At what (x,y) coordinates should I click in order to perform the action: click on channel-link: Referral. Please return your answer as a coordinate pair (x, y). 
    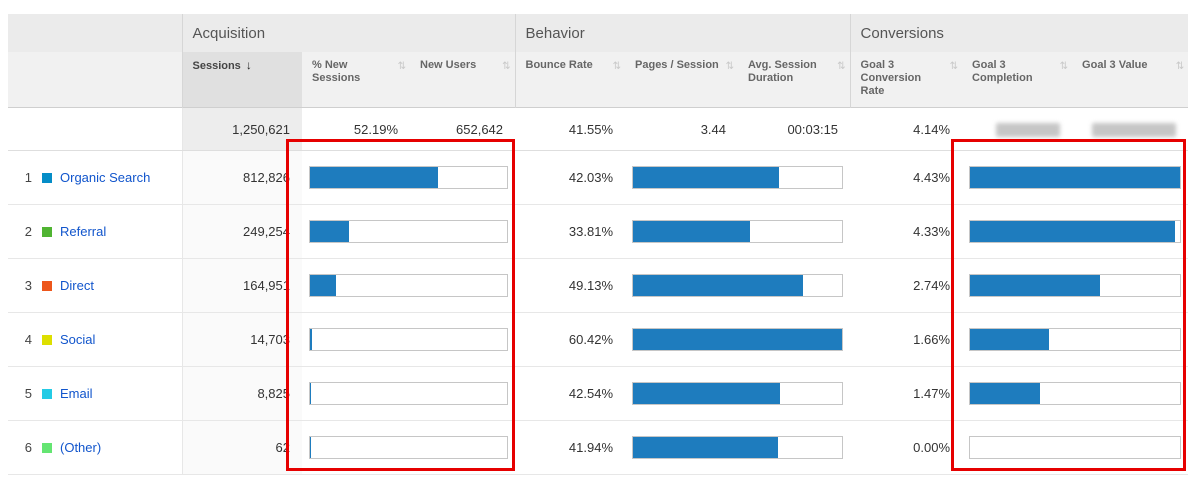
    Looking at the image, I should click on (83, 231).